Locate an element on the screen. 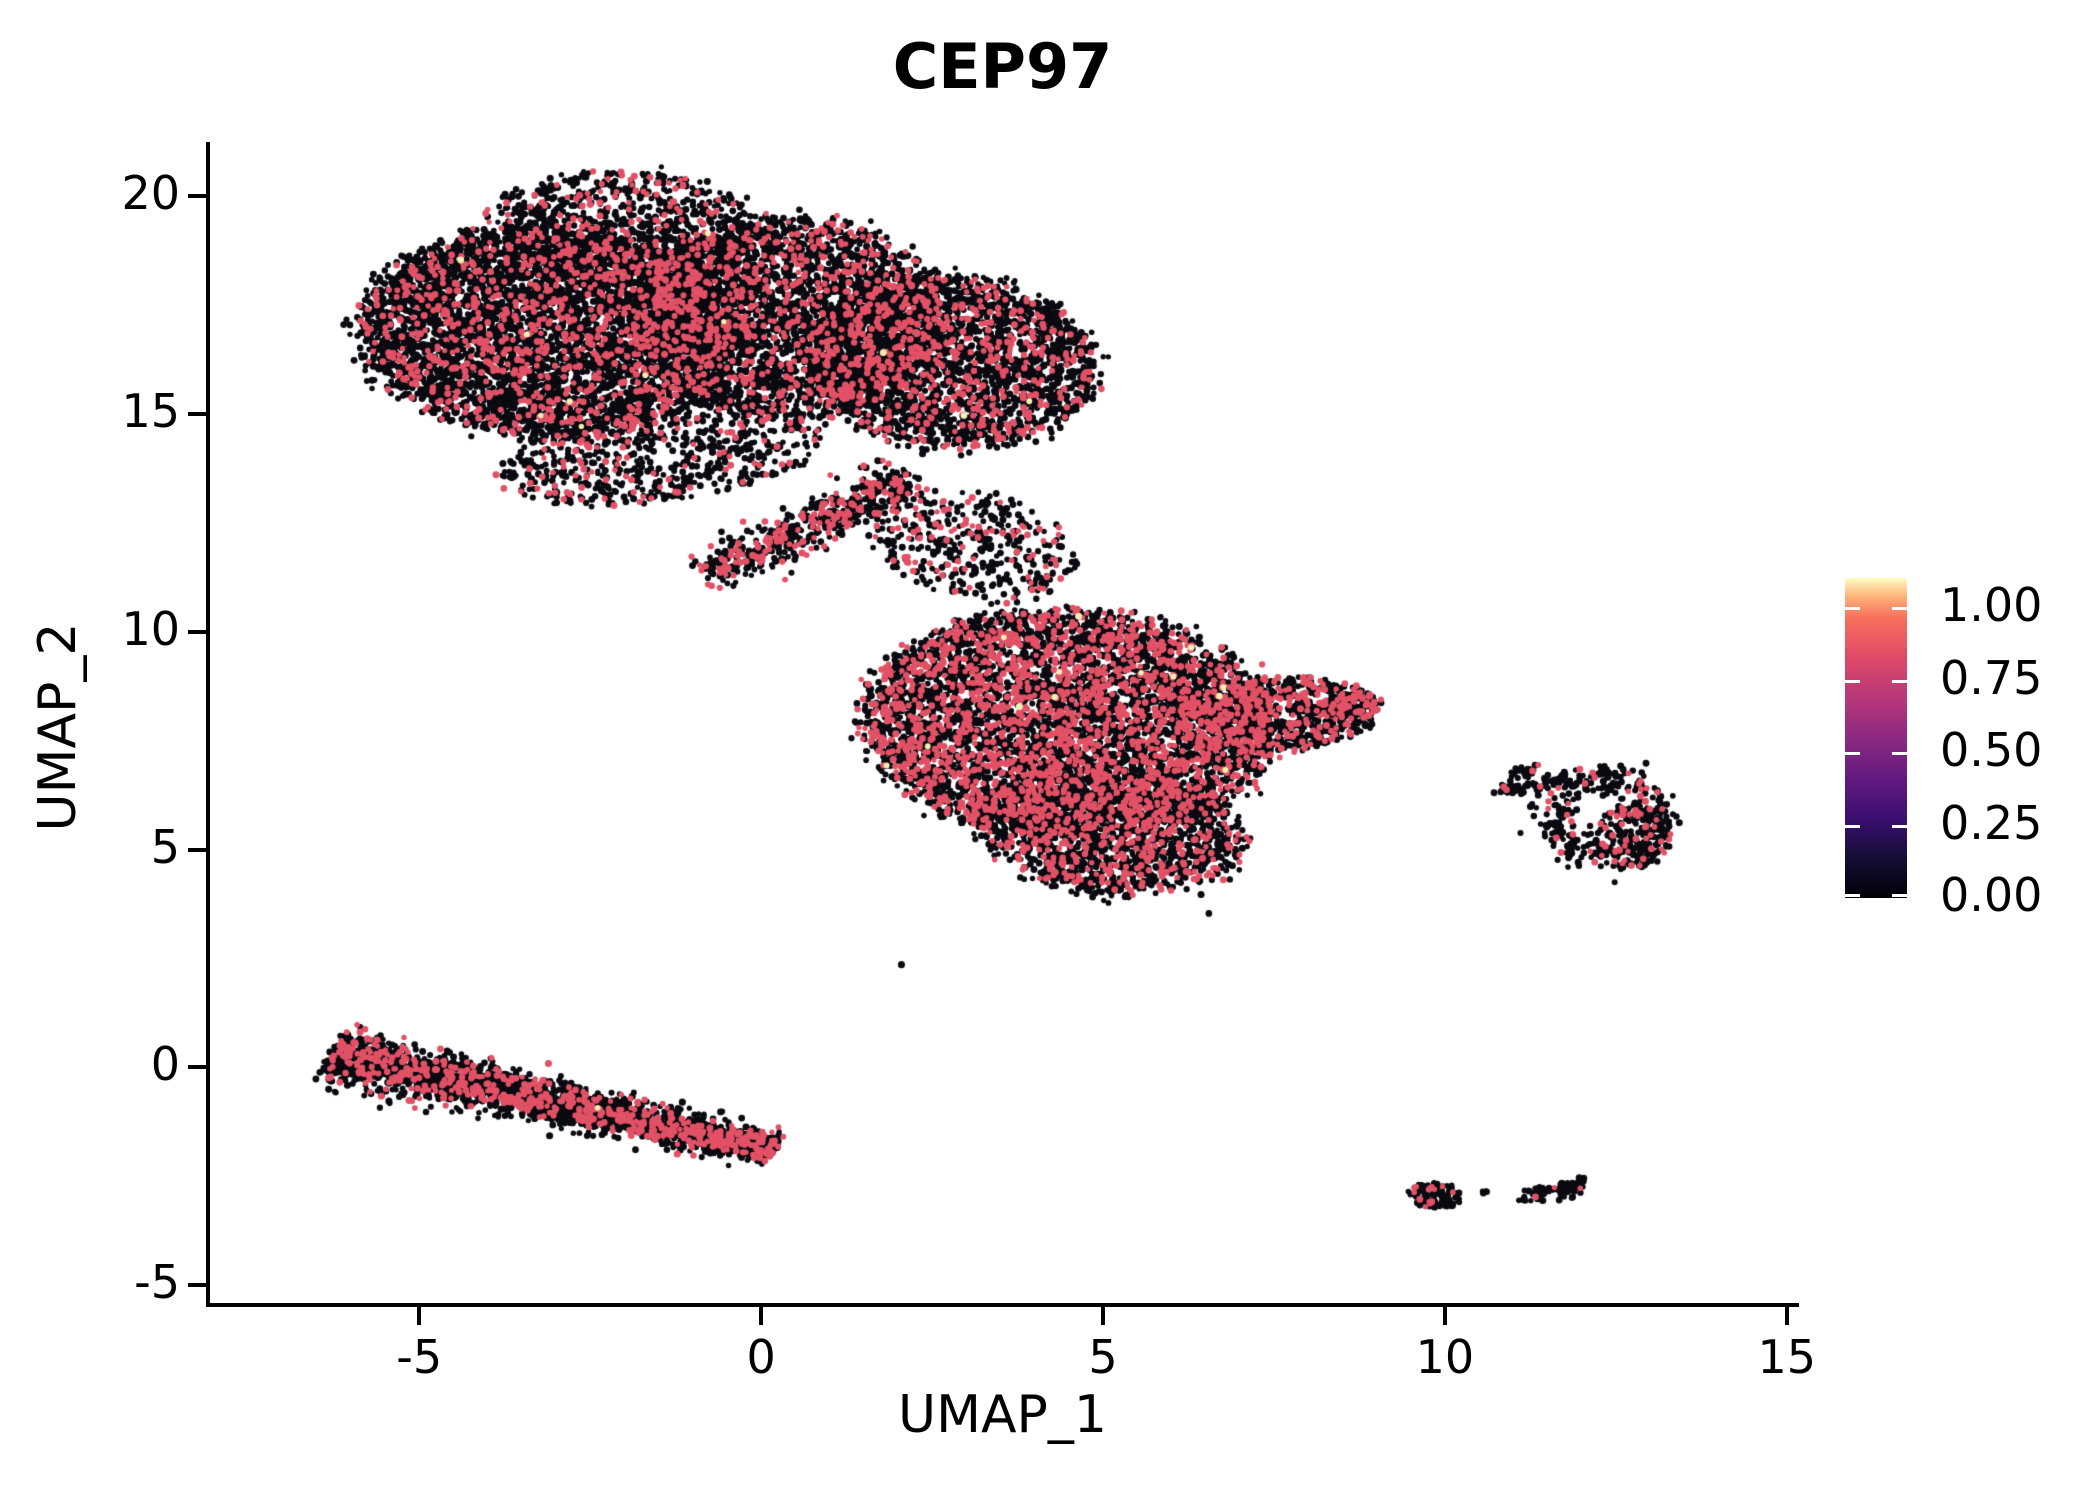  colorbar-tick-label: 0.75 is located at coordinates (1991, 677).